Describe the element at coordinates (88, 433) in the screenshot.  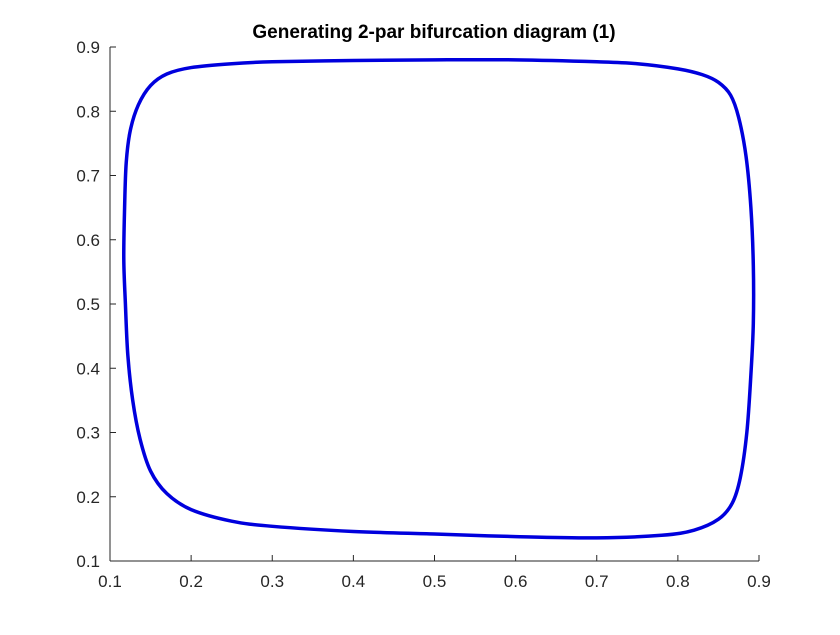
I see `y-tick-label: 0.3` at that location.